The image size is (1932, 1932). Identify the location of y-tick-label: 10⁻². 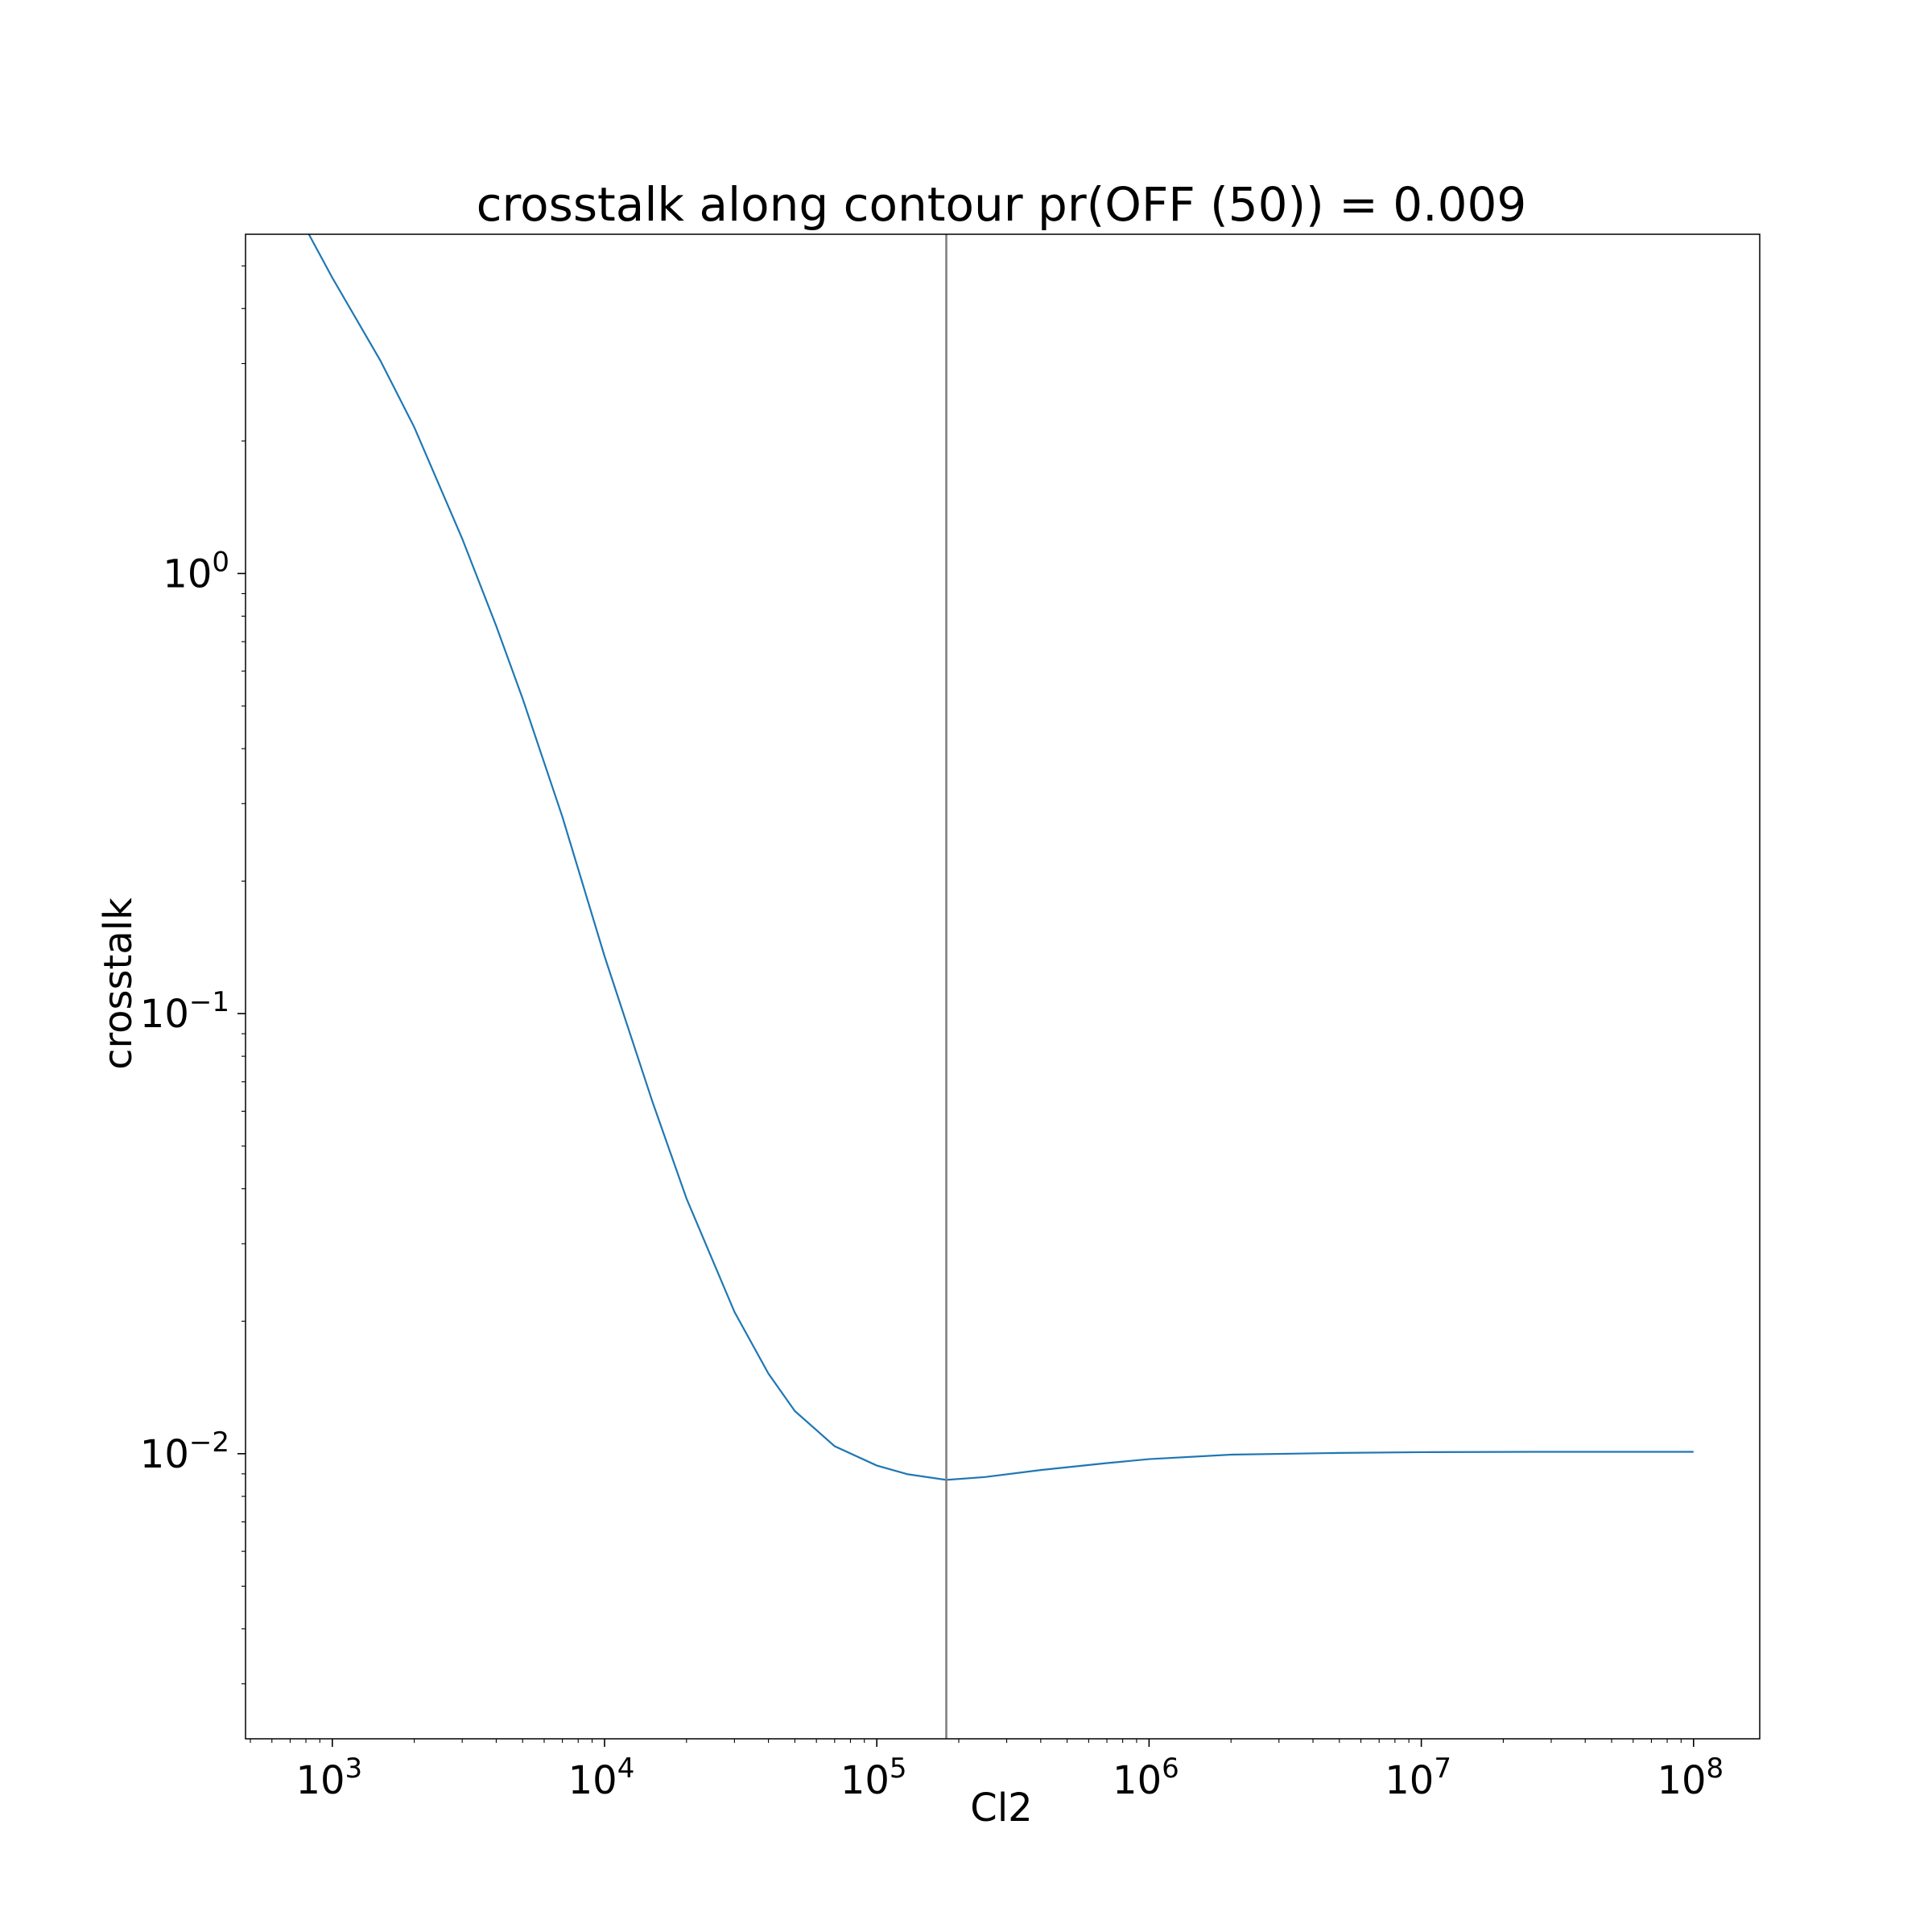
(184, 1451).